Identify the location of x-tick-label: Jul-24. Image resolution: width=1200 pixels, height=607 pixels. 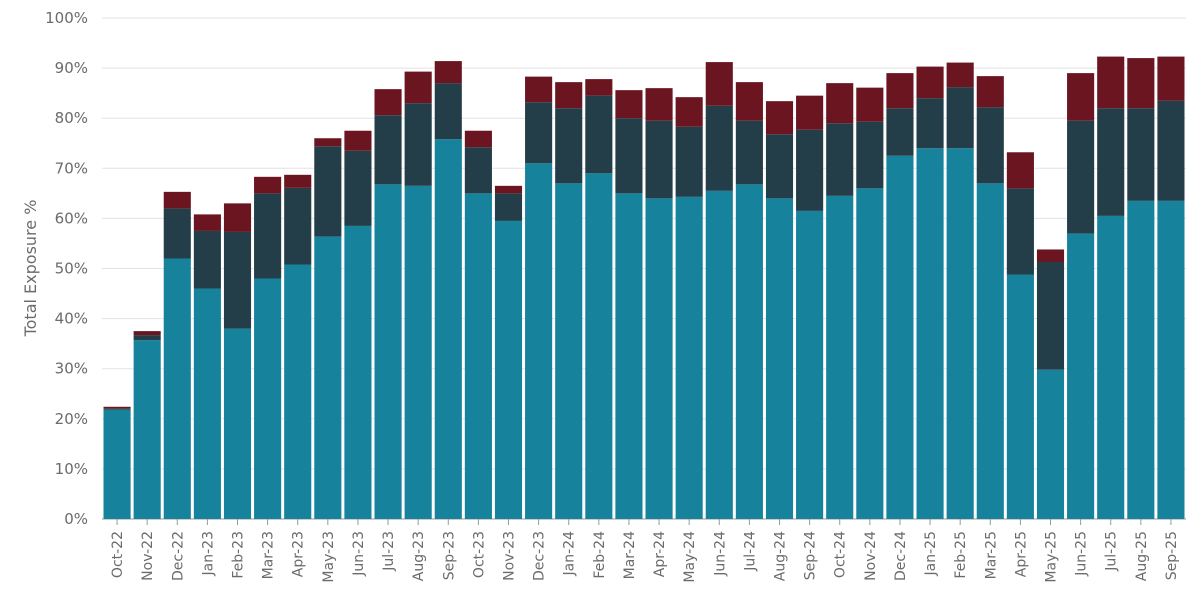
(750, 551).